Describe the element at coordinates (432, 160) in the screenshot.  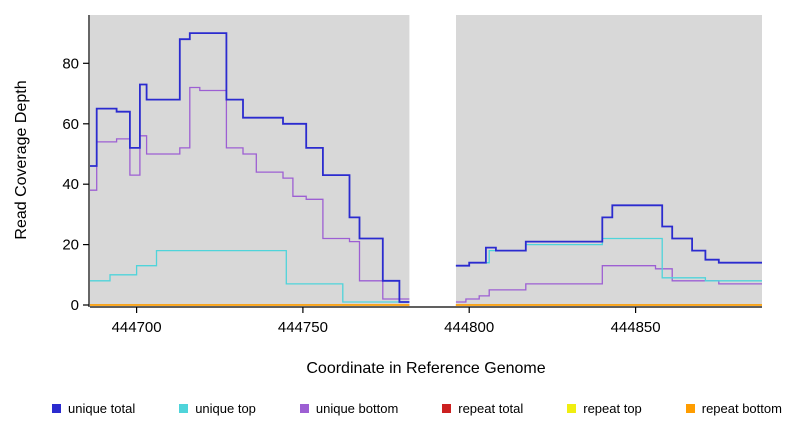
I see `no-data-gap` at that location.